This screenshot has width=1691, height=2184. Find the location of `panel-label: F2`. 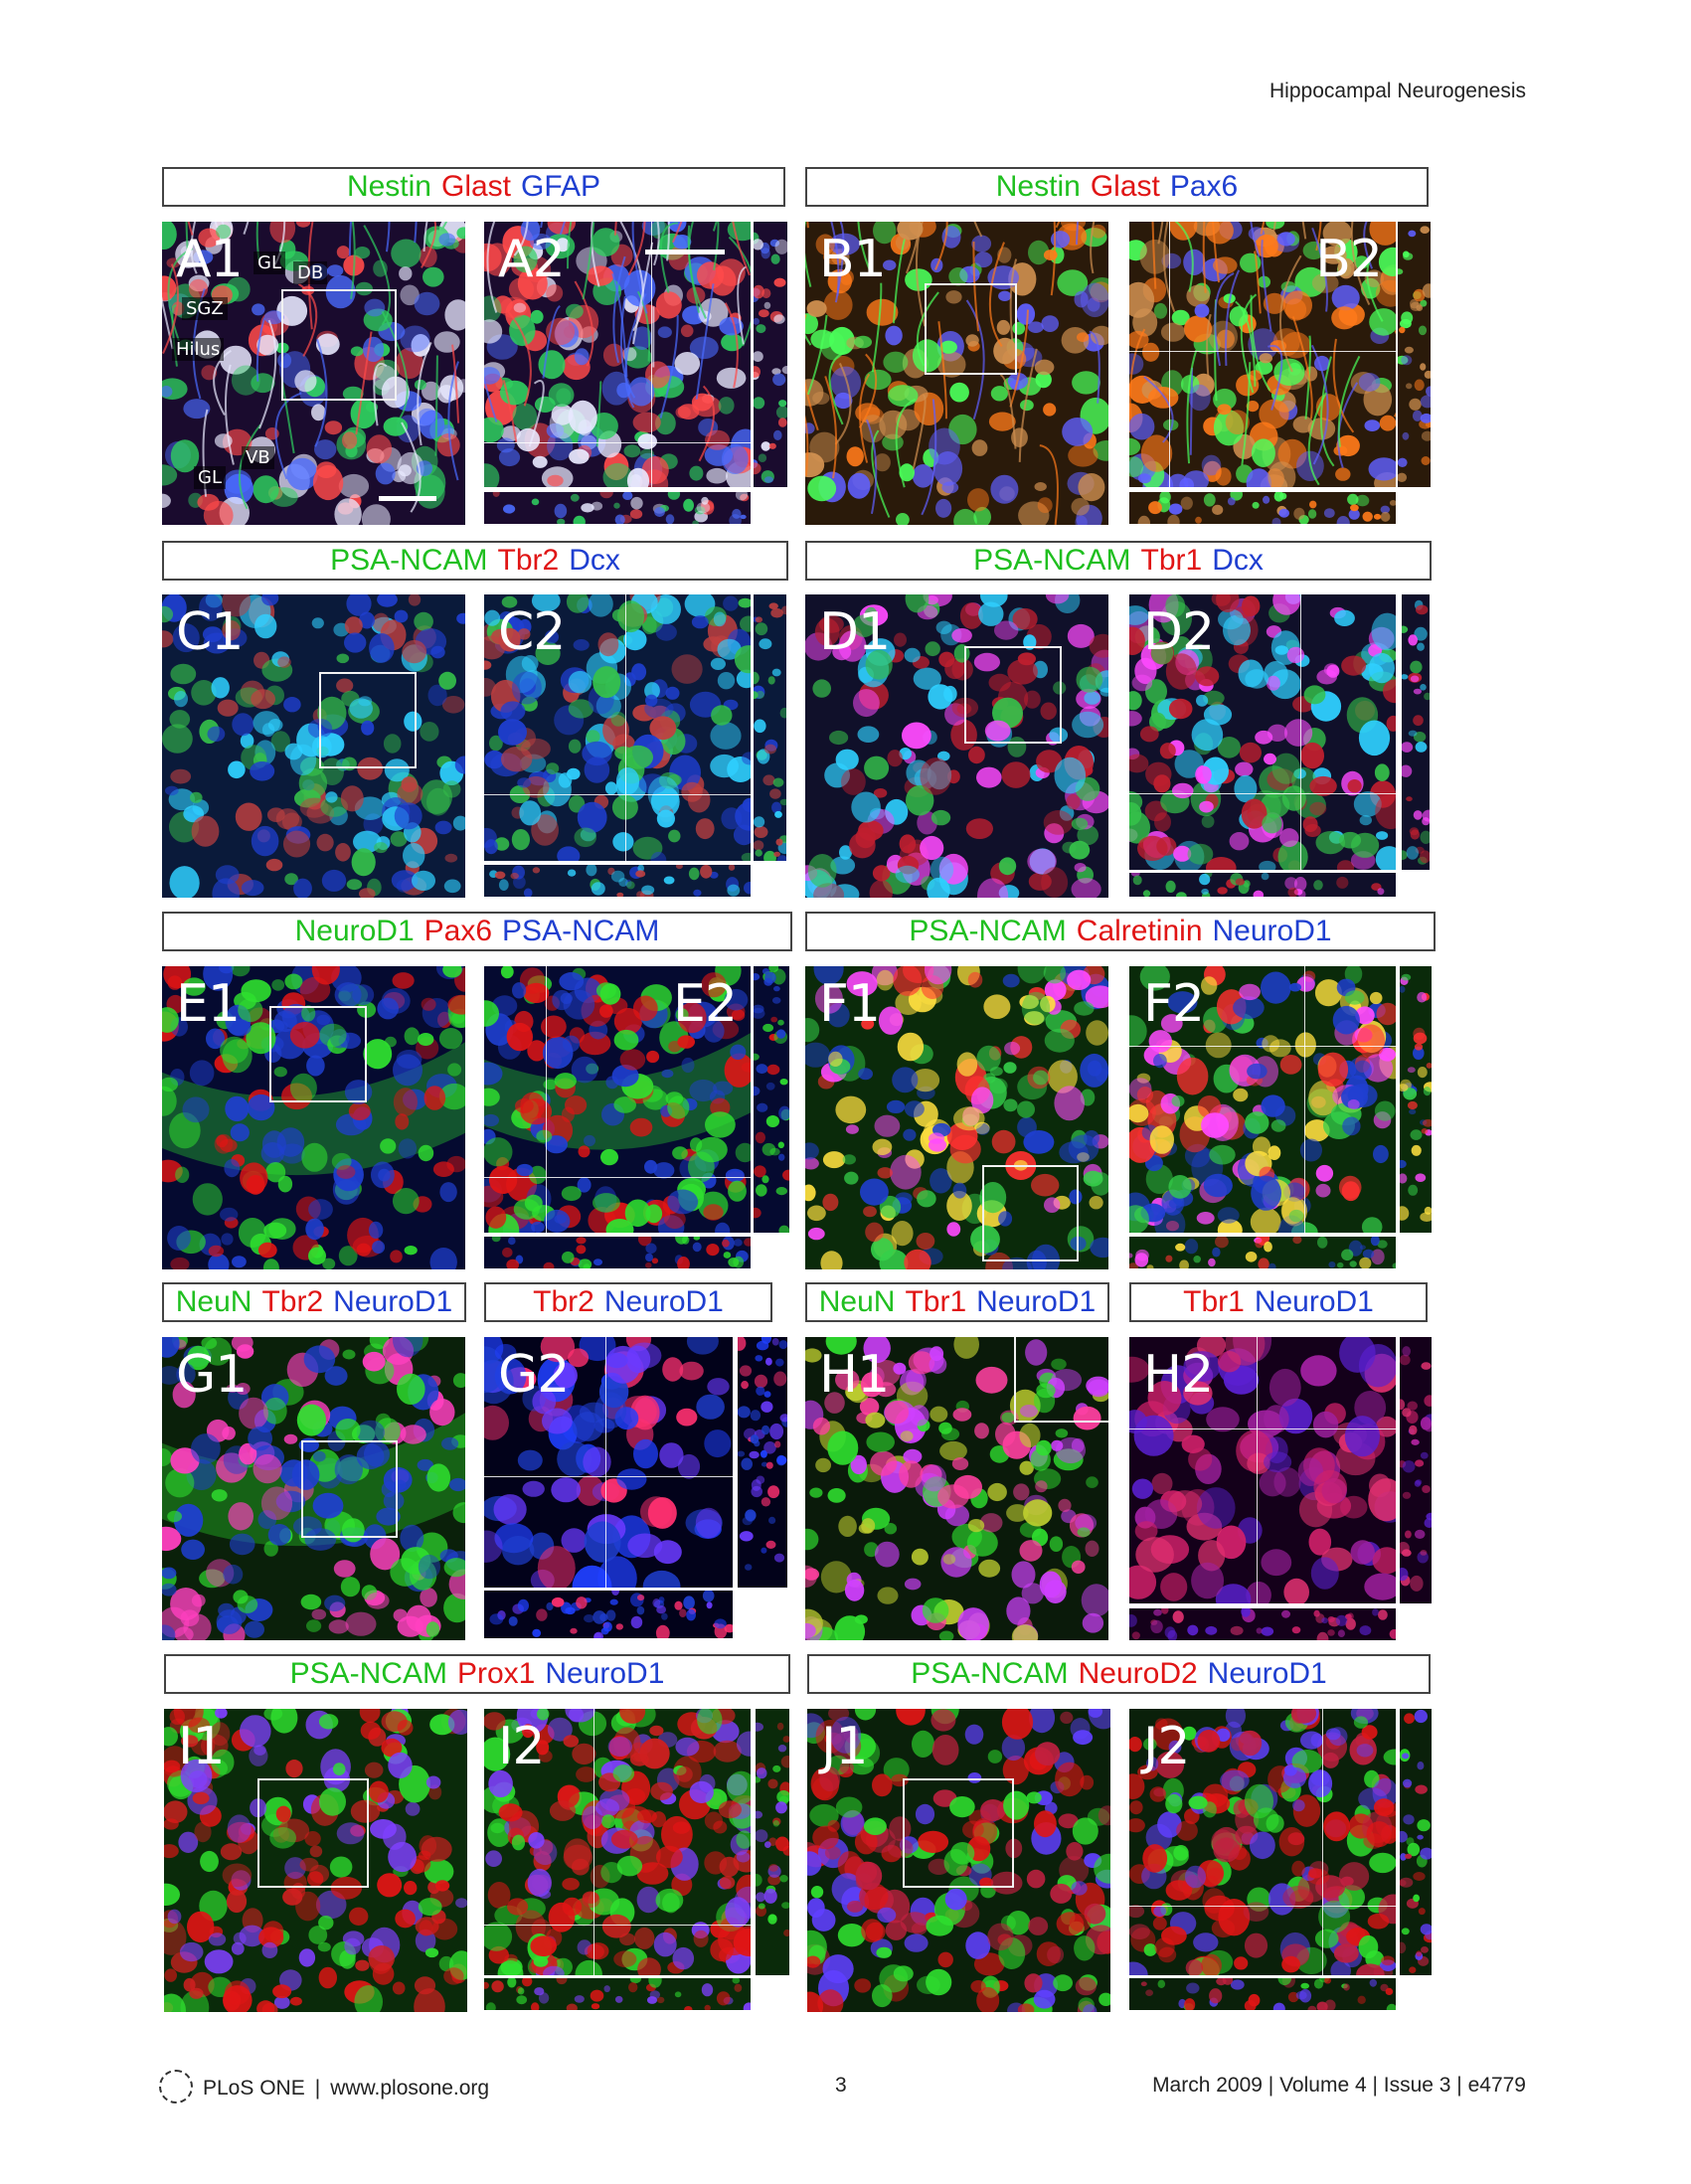

panel-label: F2 is located at coordinates (1174, 1004).